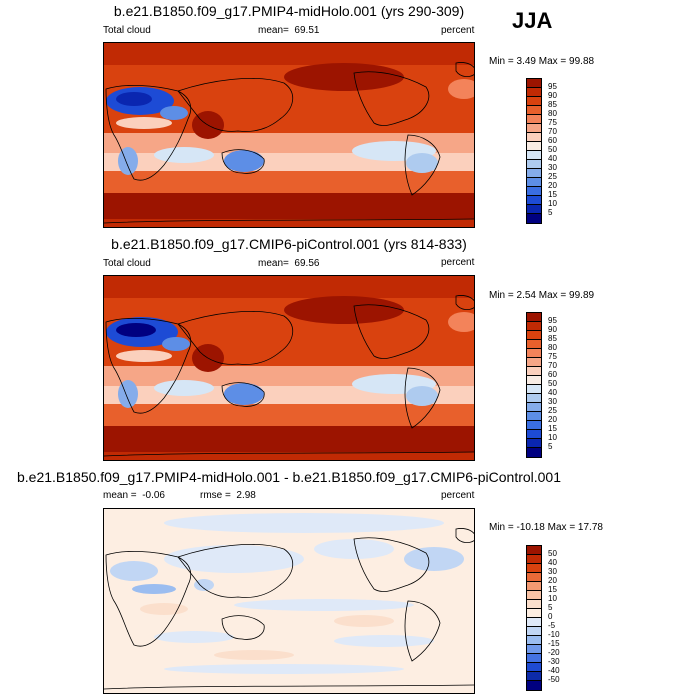 Image resolution: width=700 pixels, height=700 pixels. I want to click on panel1-arctic-band, so click(289, 54).